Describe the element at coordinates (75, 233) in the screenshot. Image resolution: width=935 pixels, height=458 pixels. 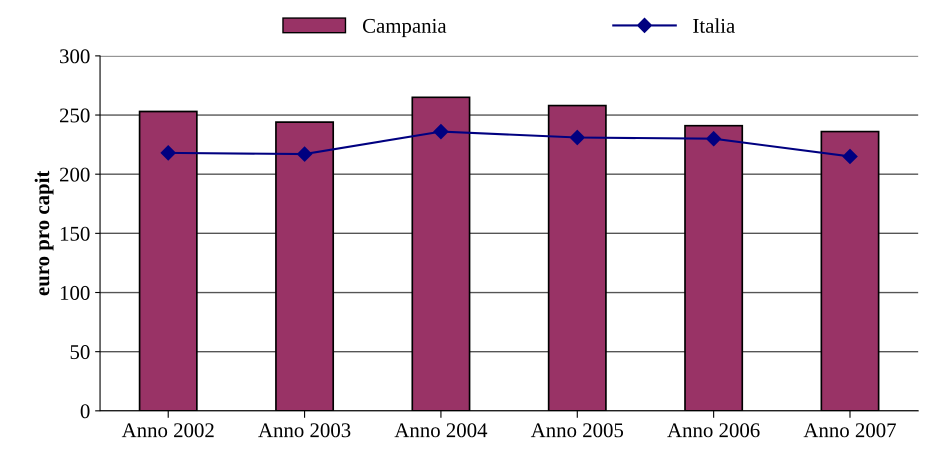
I see `y-tick-label: 150` at that location.